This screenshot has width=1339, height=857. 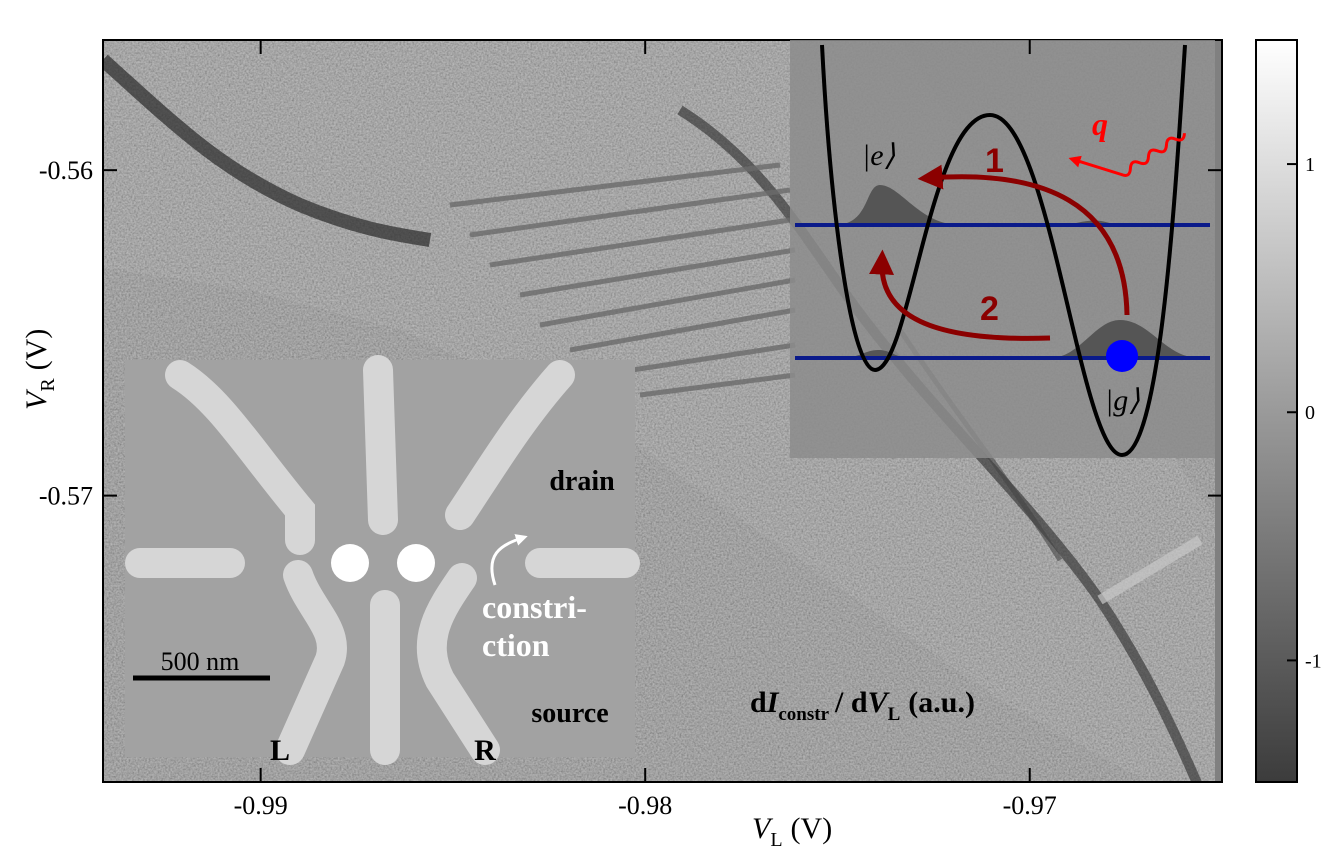 I want to click on excited-label: |e⟩, so click(x=879, y=155).